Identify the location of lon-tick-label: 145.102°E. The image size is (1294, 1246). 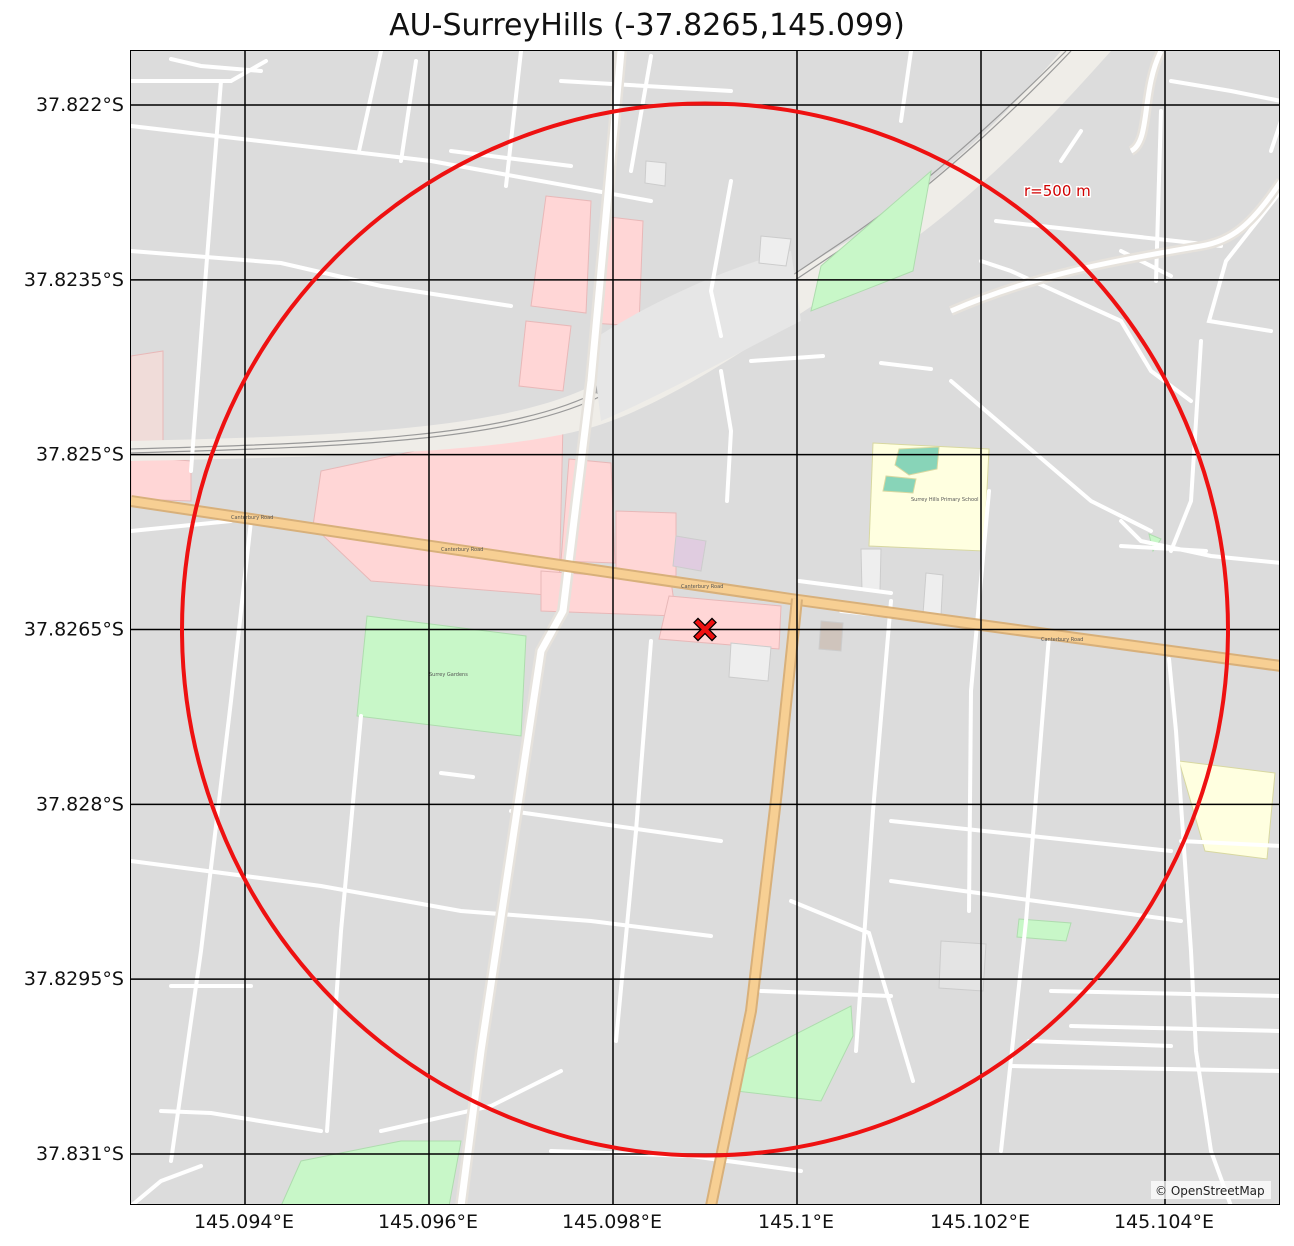
(980, 1222).